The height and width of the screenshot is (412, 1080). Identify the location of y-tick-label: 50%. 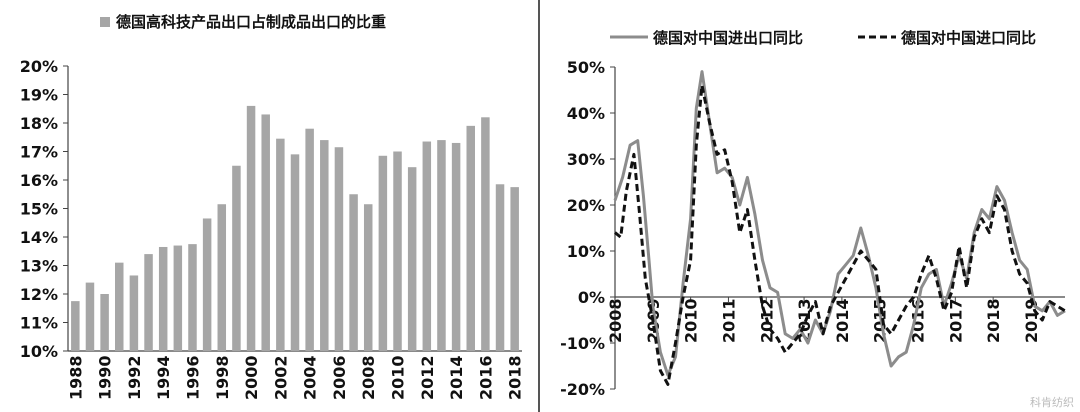
(586, 67).